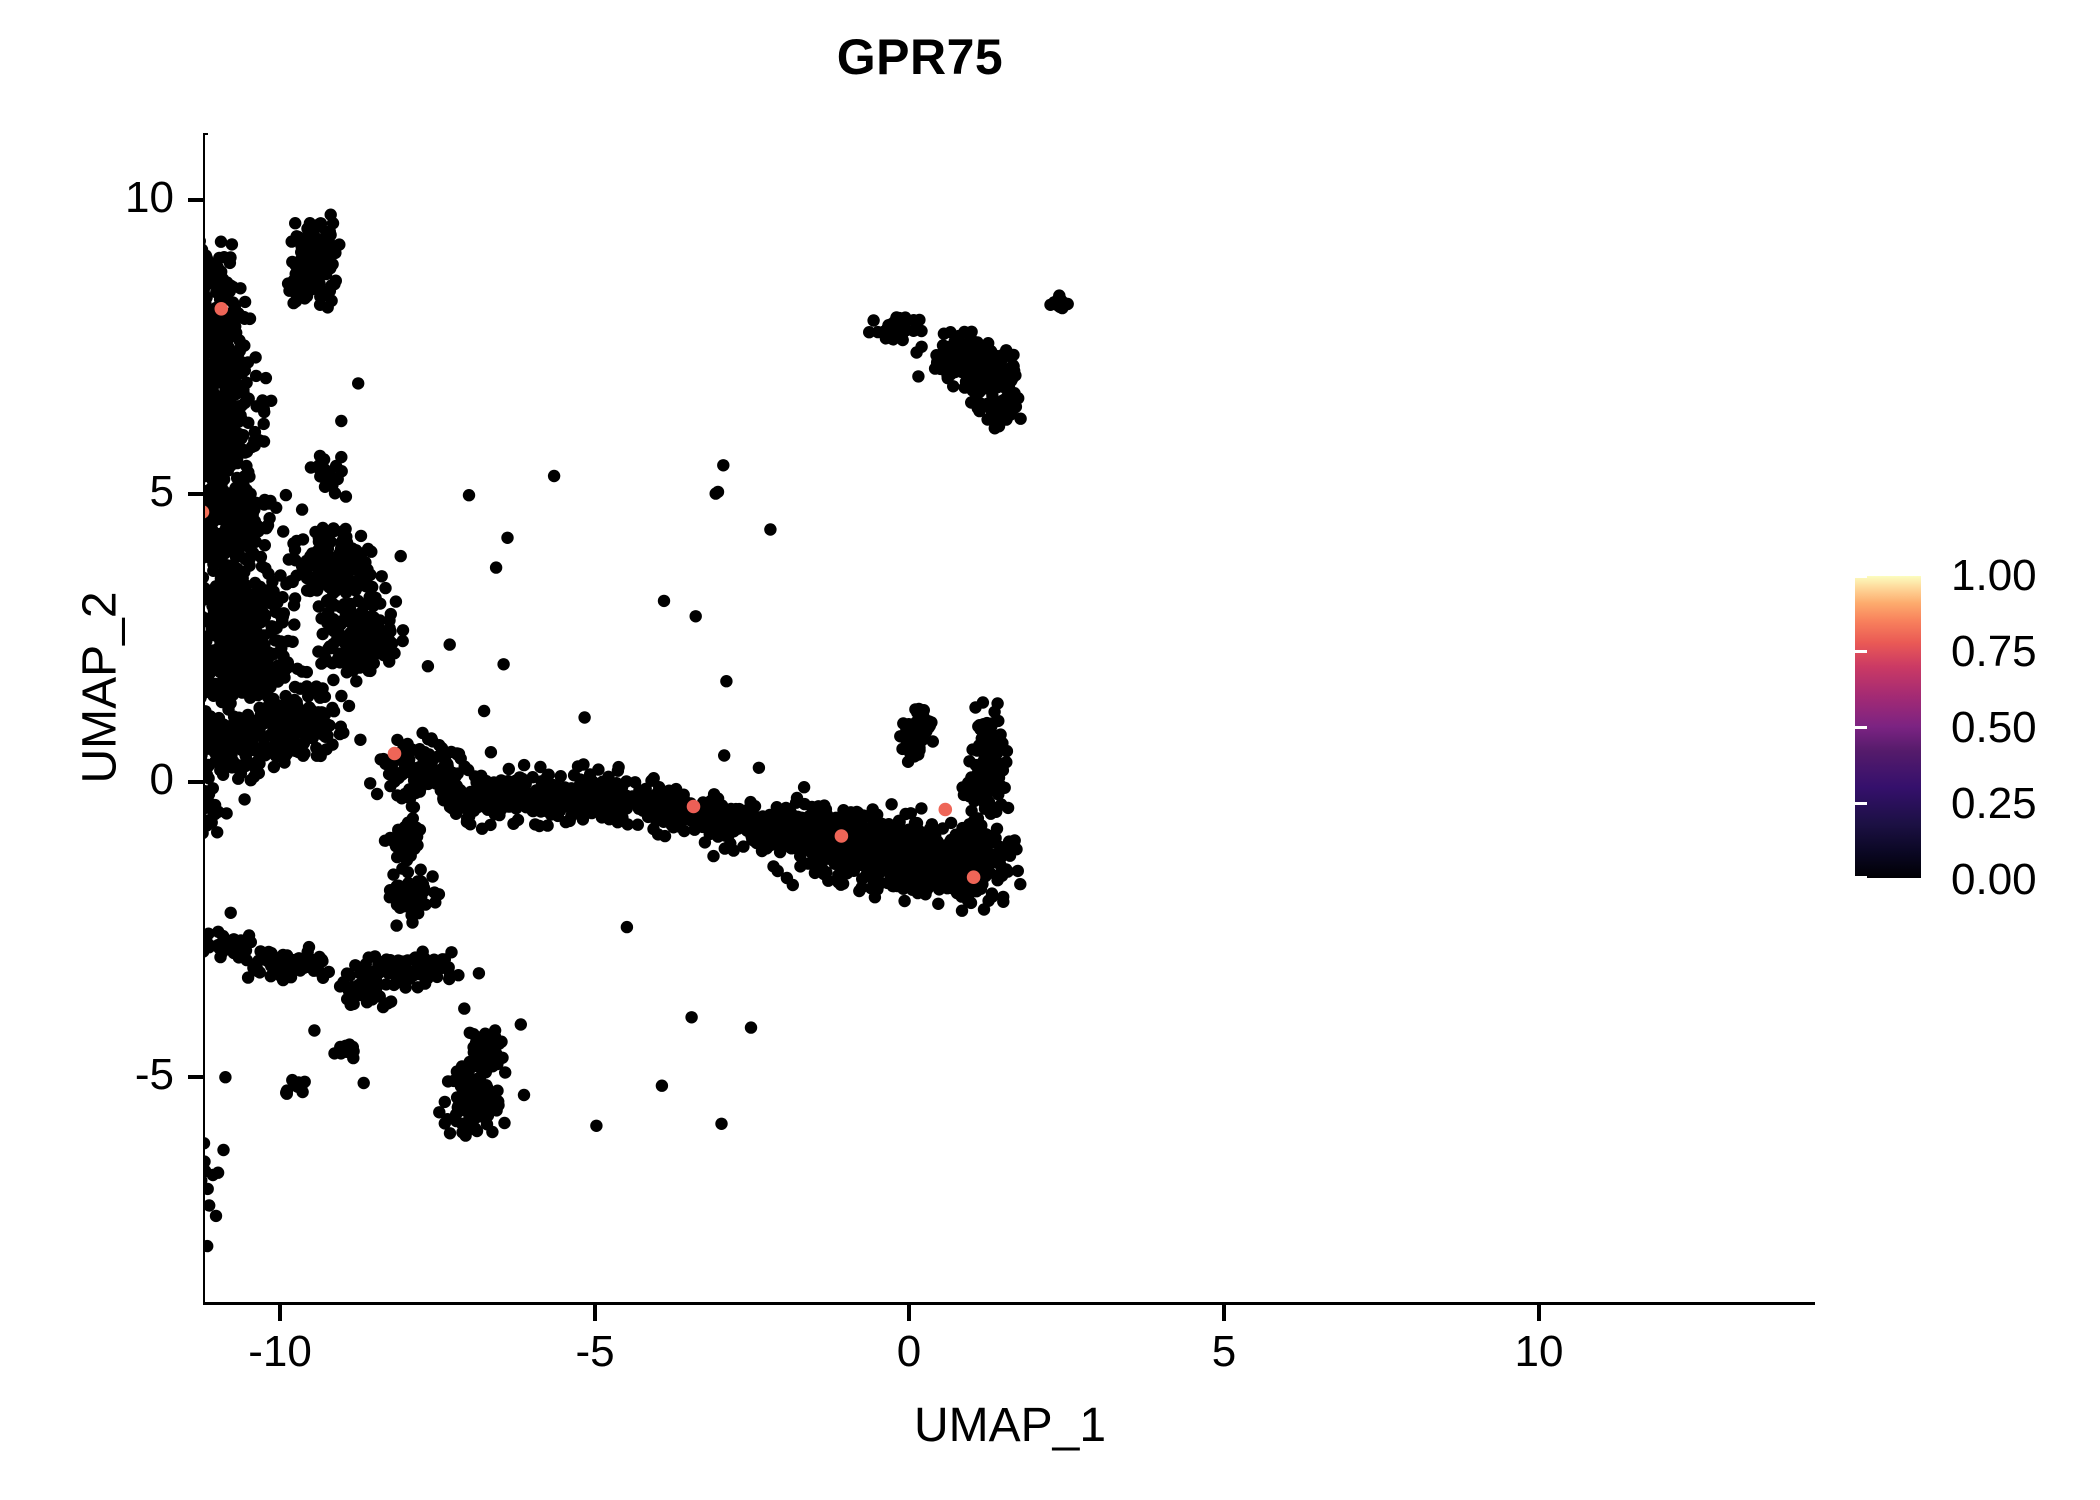 This screenshot has height=1500, width=2100. What do you see at coordinates (1849, 803) in the screenshot?
I see `colorbar-tick-0.25-right` at bounding box center [1849, 803].